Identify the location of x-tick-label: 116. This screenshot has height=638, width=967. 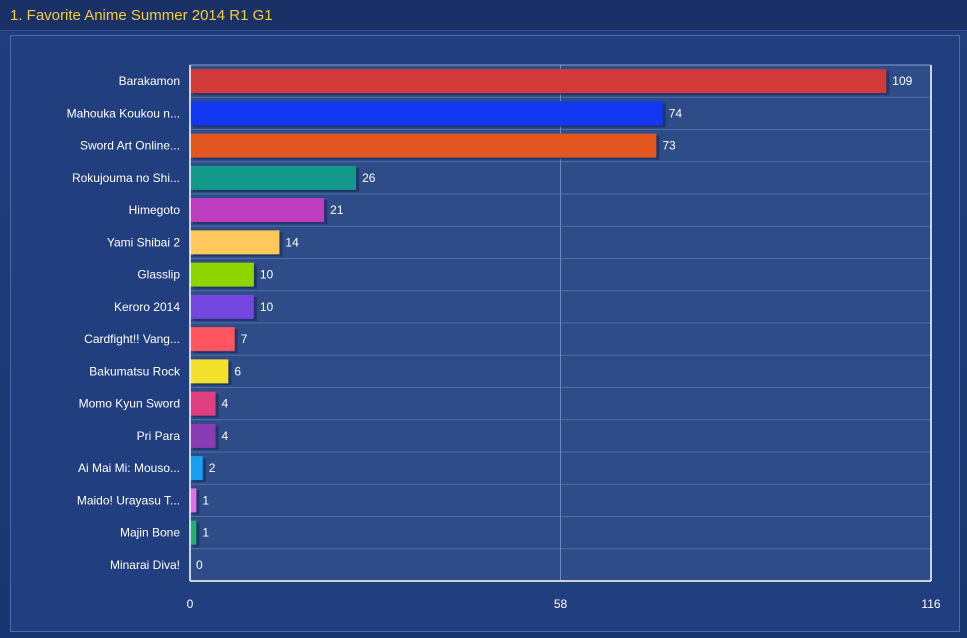
(930, 604).